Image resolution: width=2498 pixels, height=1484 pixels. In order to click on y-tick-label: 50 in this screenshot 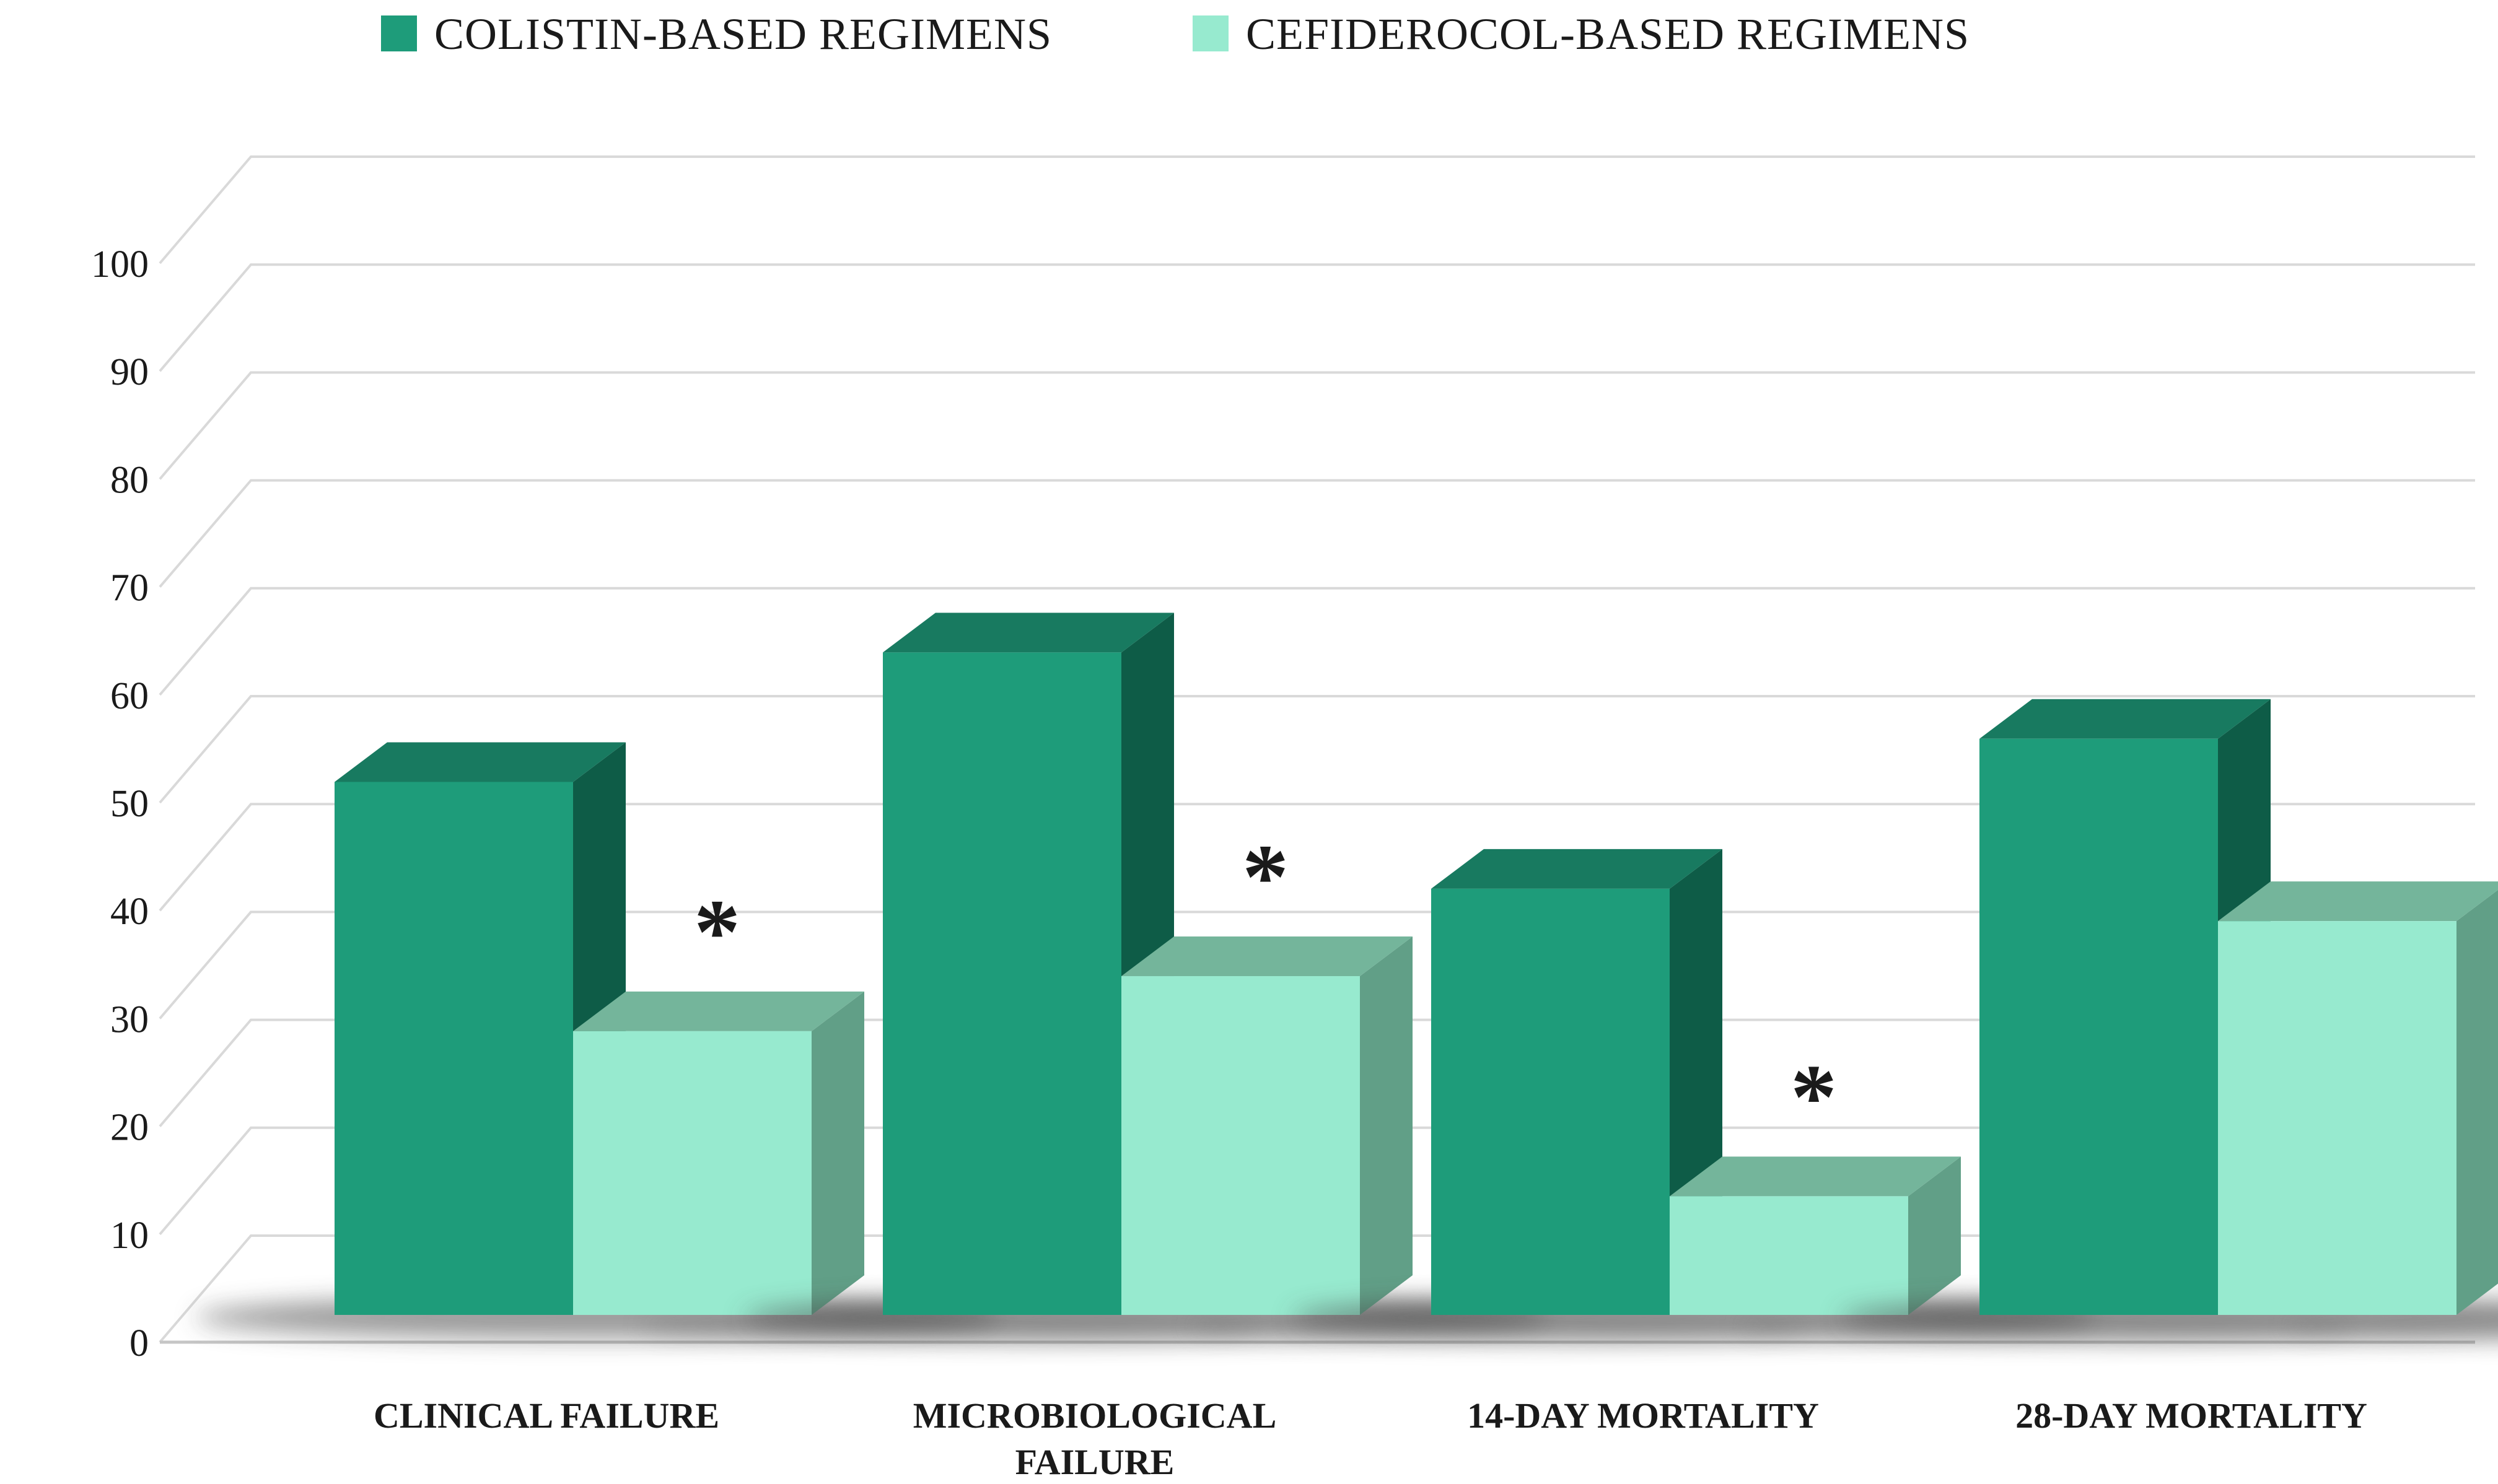, I will do `click(129, 804)`.